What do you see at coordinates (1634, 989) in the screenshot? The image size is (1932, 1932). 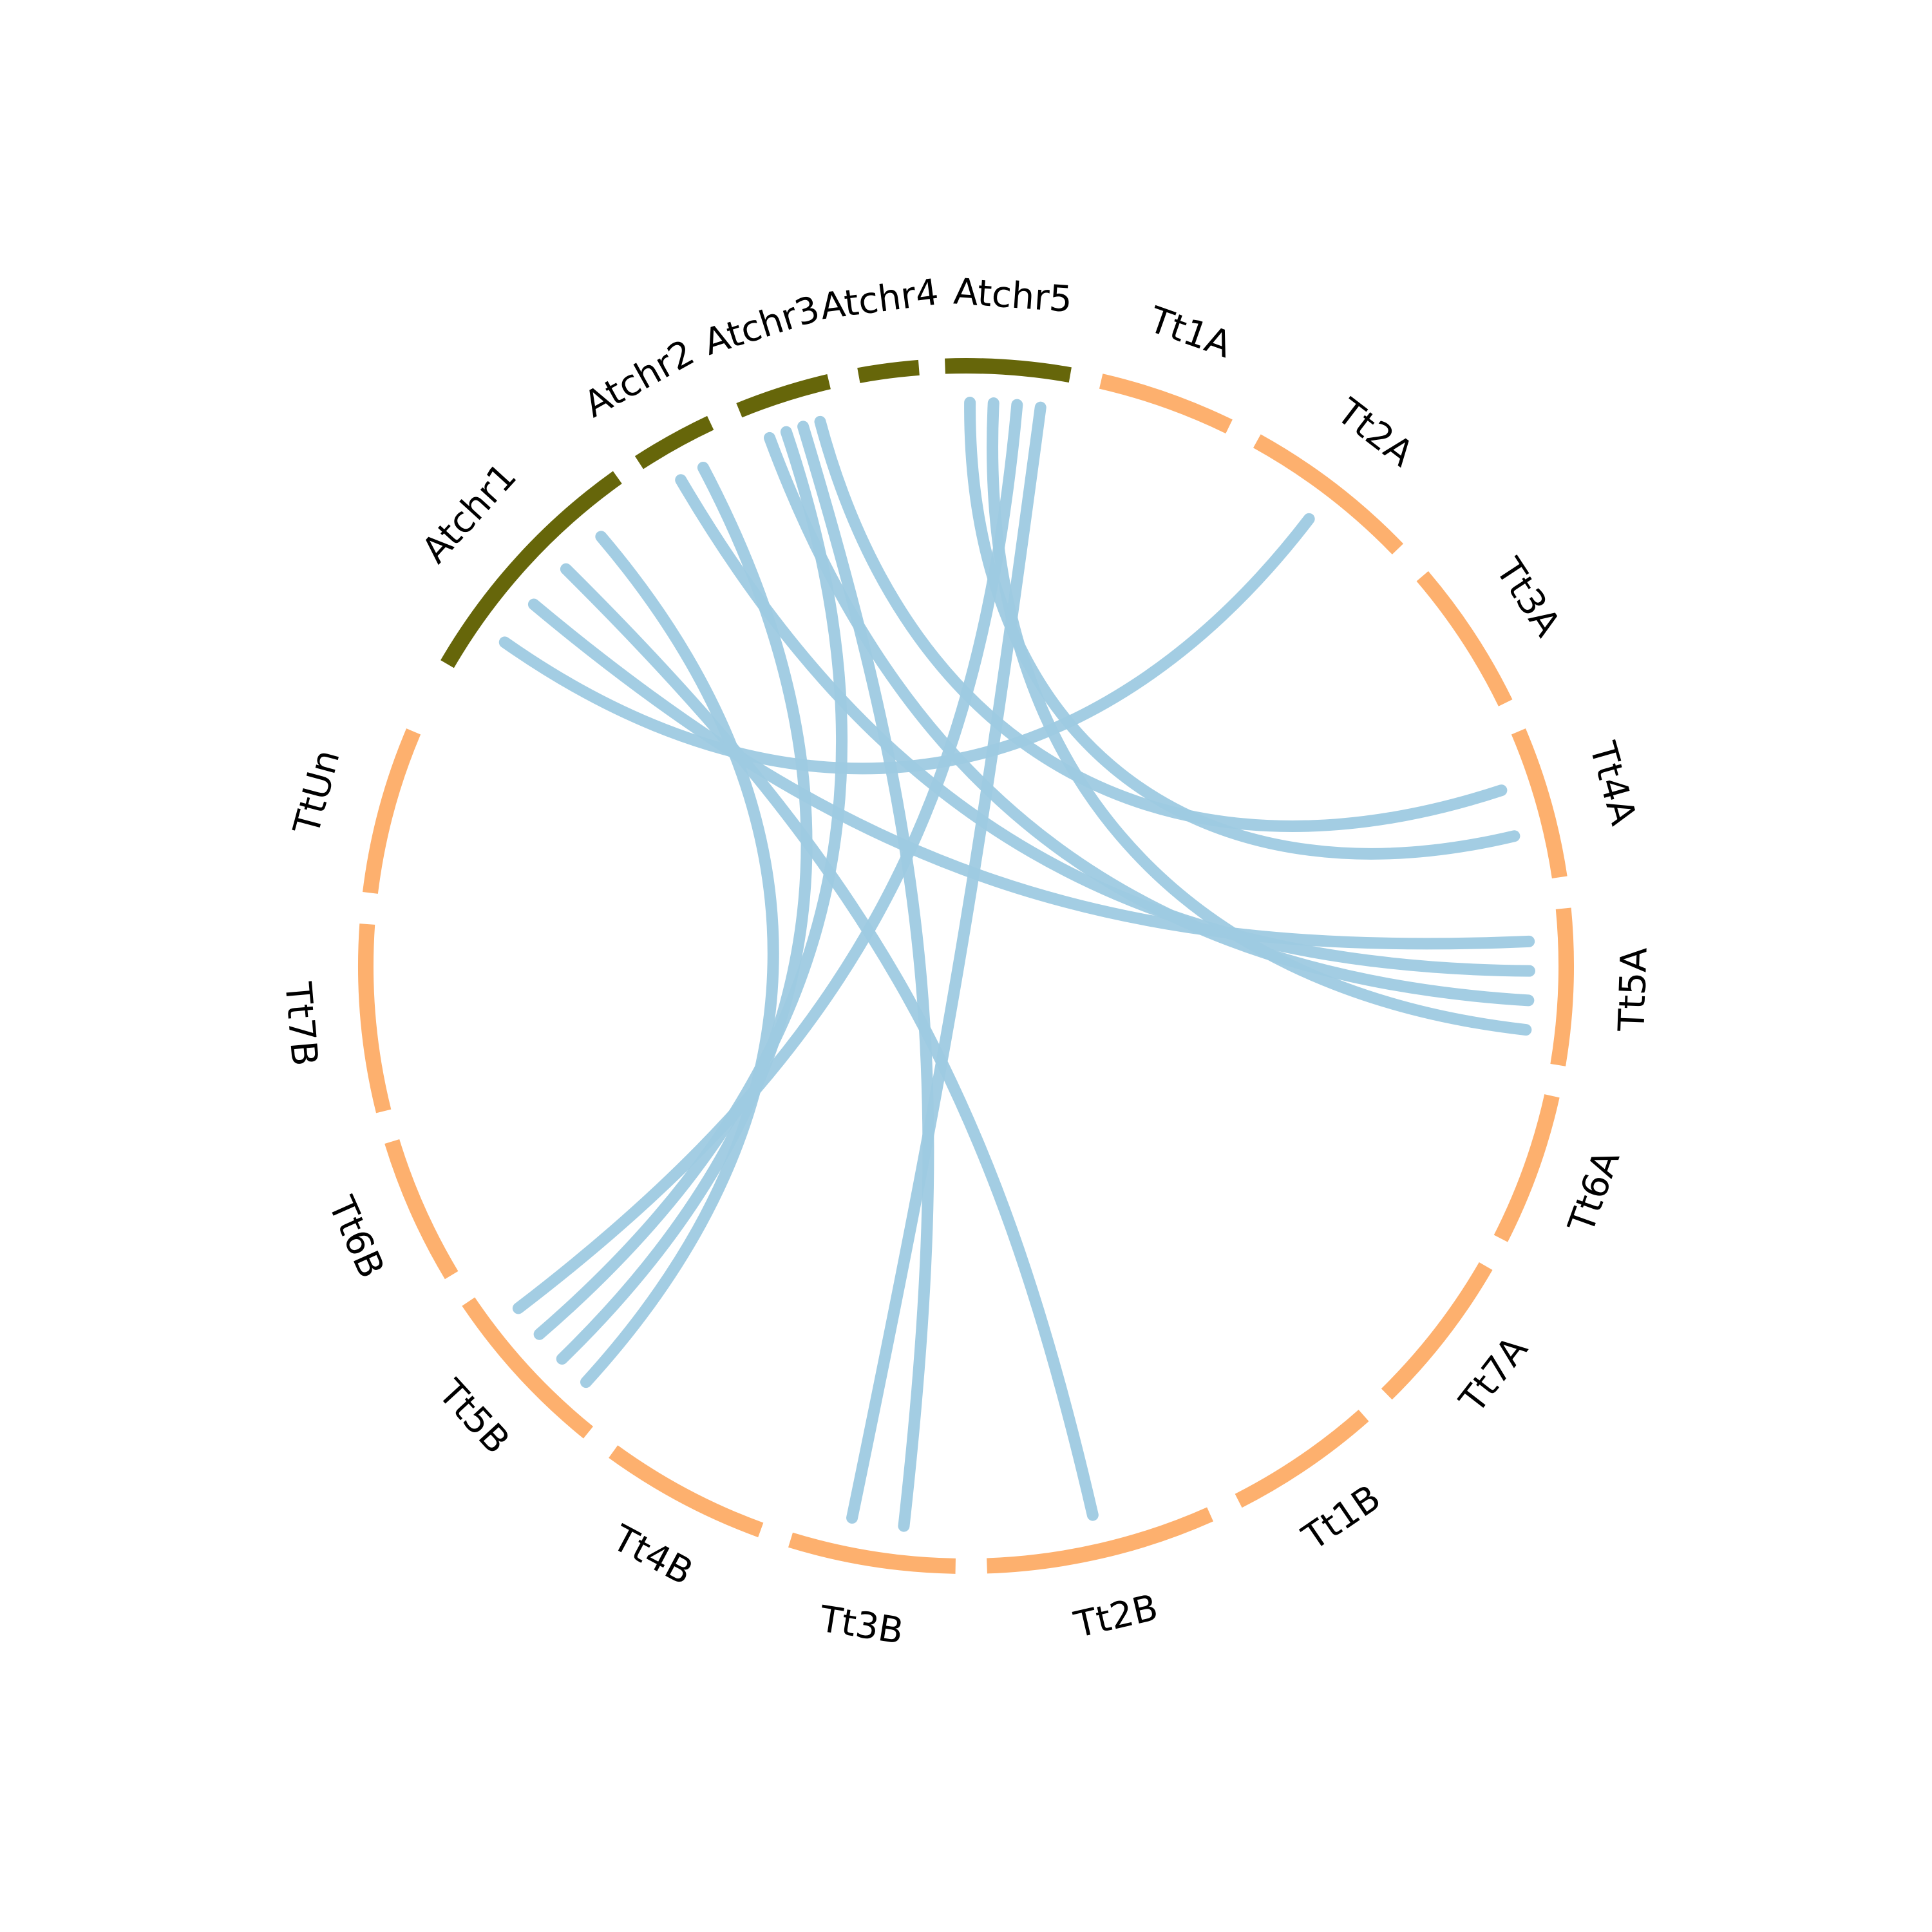 I see `label-tt5a: Tt5A` at bounding box center [1634, 989].